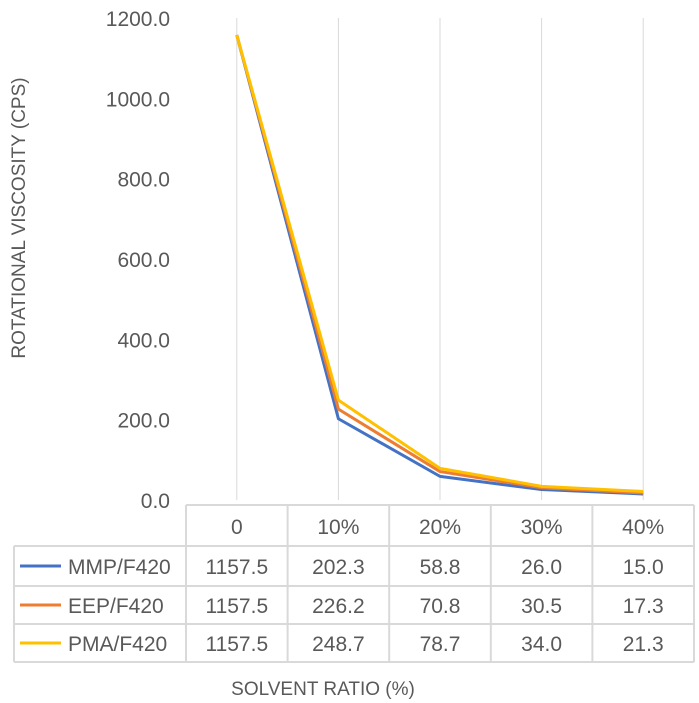 Image resolution: width=699 pixels, height=703 pixels. Describe the element at coordinates (338, 606) in the screenshot. I see `data-table-cell: 226.2` at that location.